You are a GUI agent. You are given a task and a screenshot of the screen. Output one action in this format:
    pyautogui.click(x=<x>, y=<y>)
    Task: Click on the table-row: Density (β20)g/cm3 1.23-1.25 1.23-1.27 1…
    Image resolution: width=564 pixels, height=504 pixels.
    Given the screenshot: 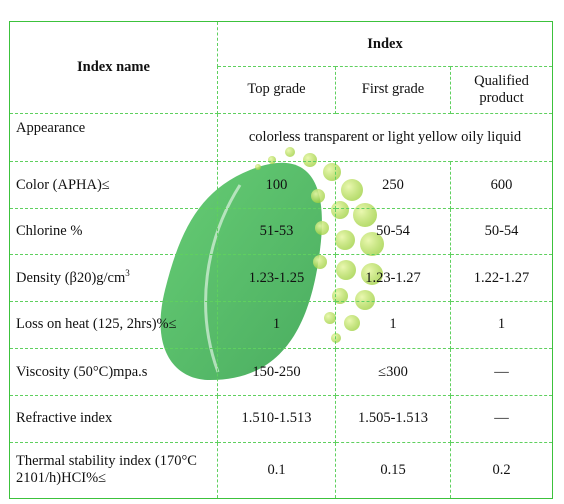 What is the action you would take?
    pyautogui.click(x=281, y=278)
    